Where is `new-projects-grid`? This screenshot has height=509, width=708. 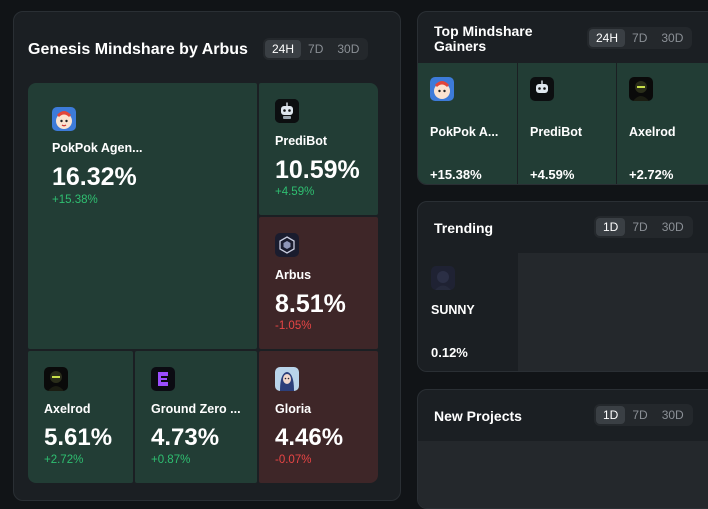
new-projects-grid is located at coordinates (563, 474).